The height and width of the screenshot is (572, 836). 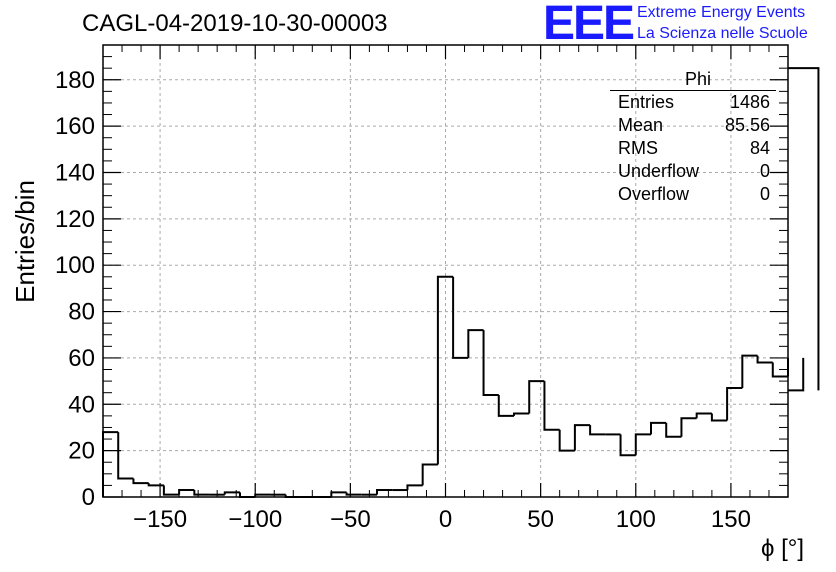 What do you see at coordinates (693, 148) in the screenshot?
I see `stats-row-rms: RMS 84` at bounding box center [693, 148].